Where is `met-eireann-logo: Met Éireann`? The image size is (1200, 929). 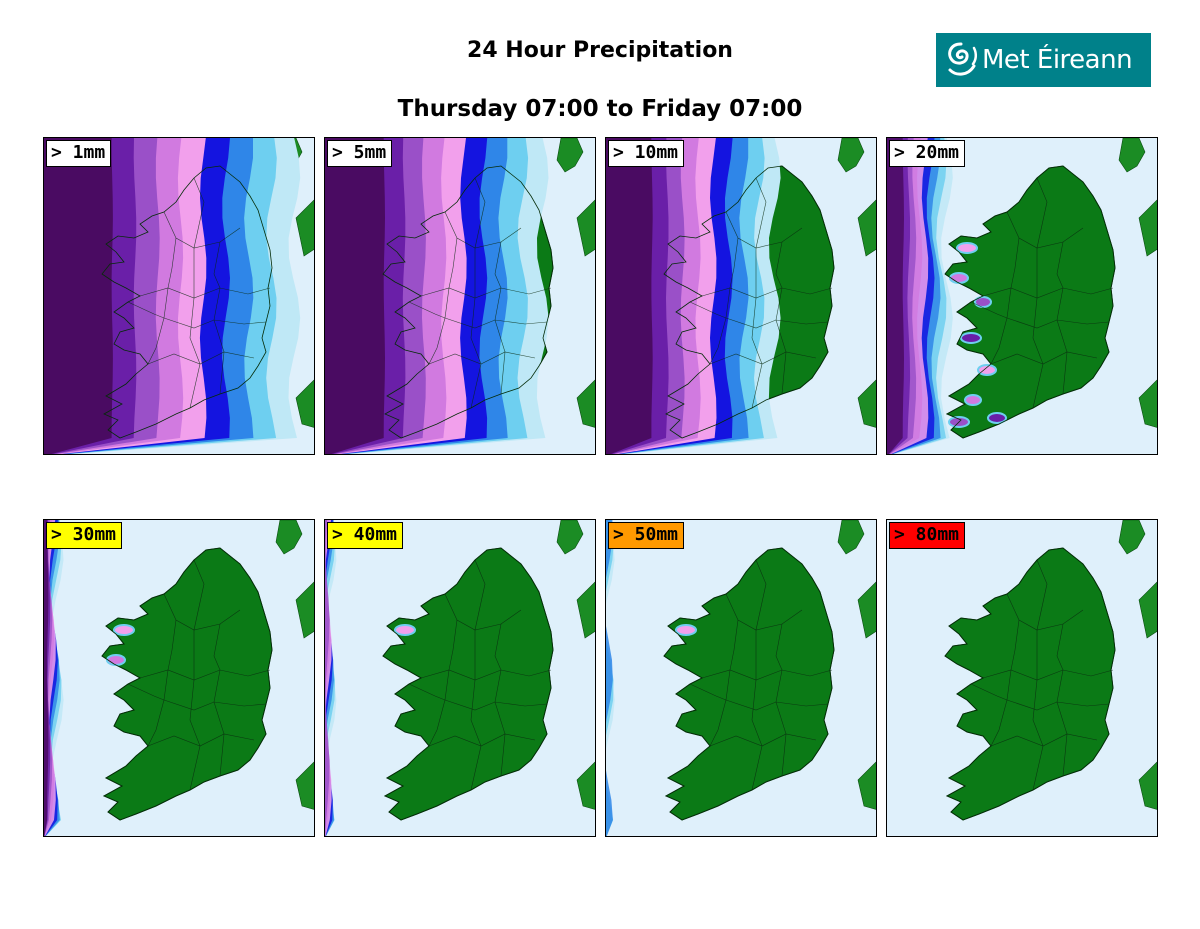 met-eireann-logo: Met Éireann is located at coordinates (1043, 60).